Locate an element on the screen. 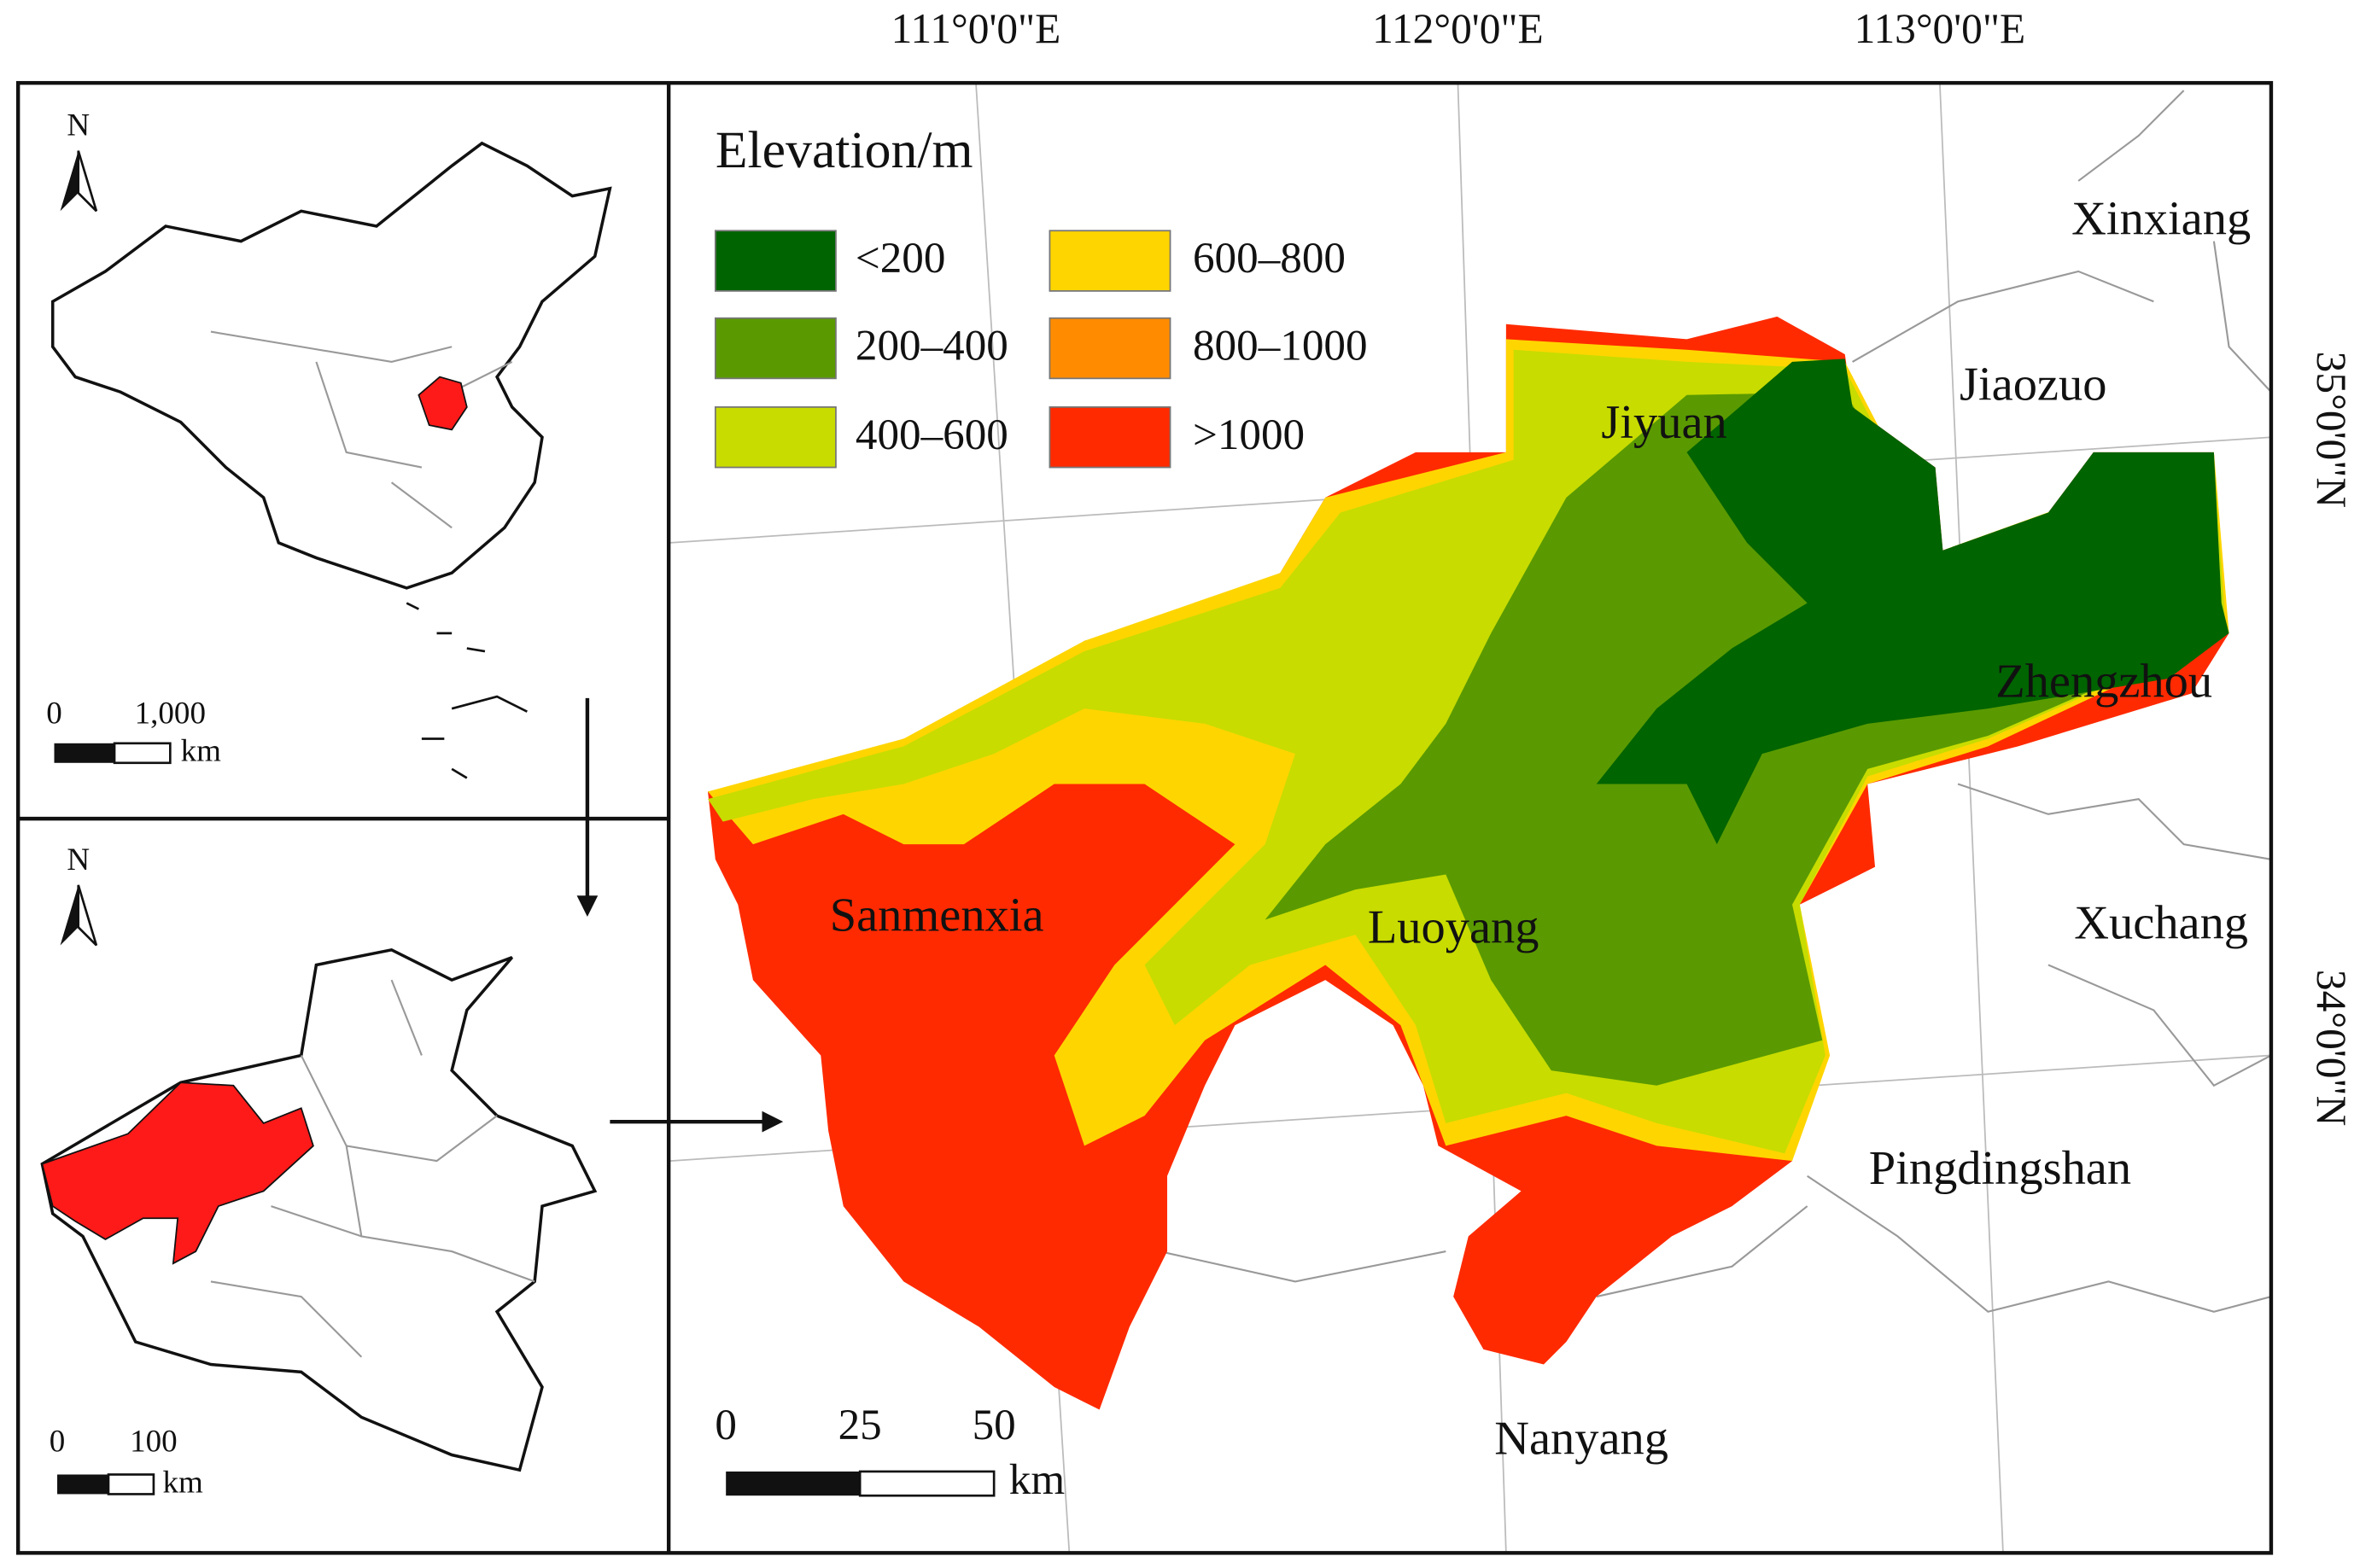 This screenshot has width=2360, height=1568. latitude-label: 34°0'0"N is located at coordinates (2331, 1048).